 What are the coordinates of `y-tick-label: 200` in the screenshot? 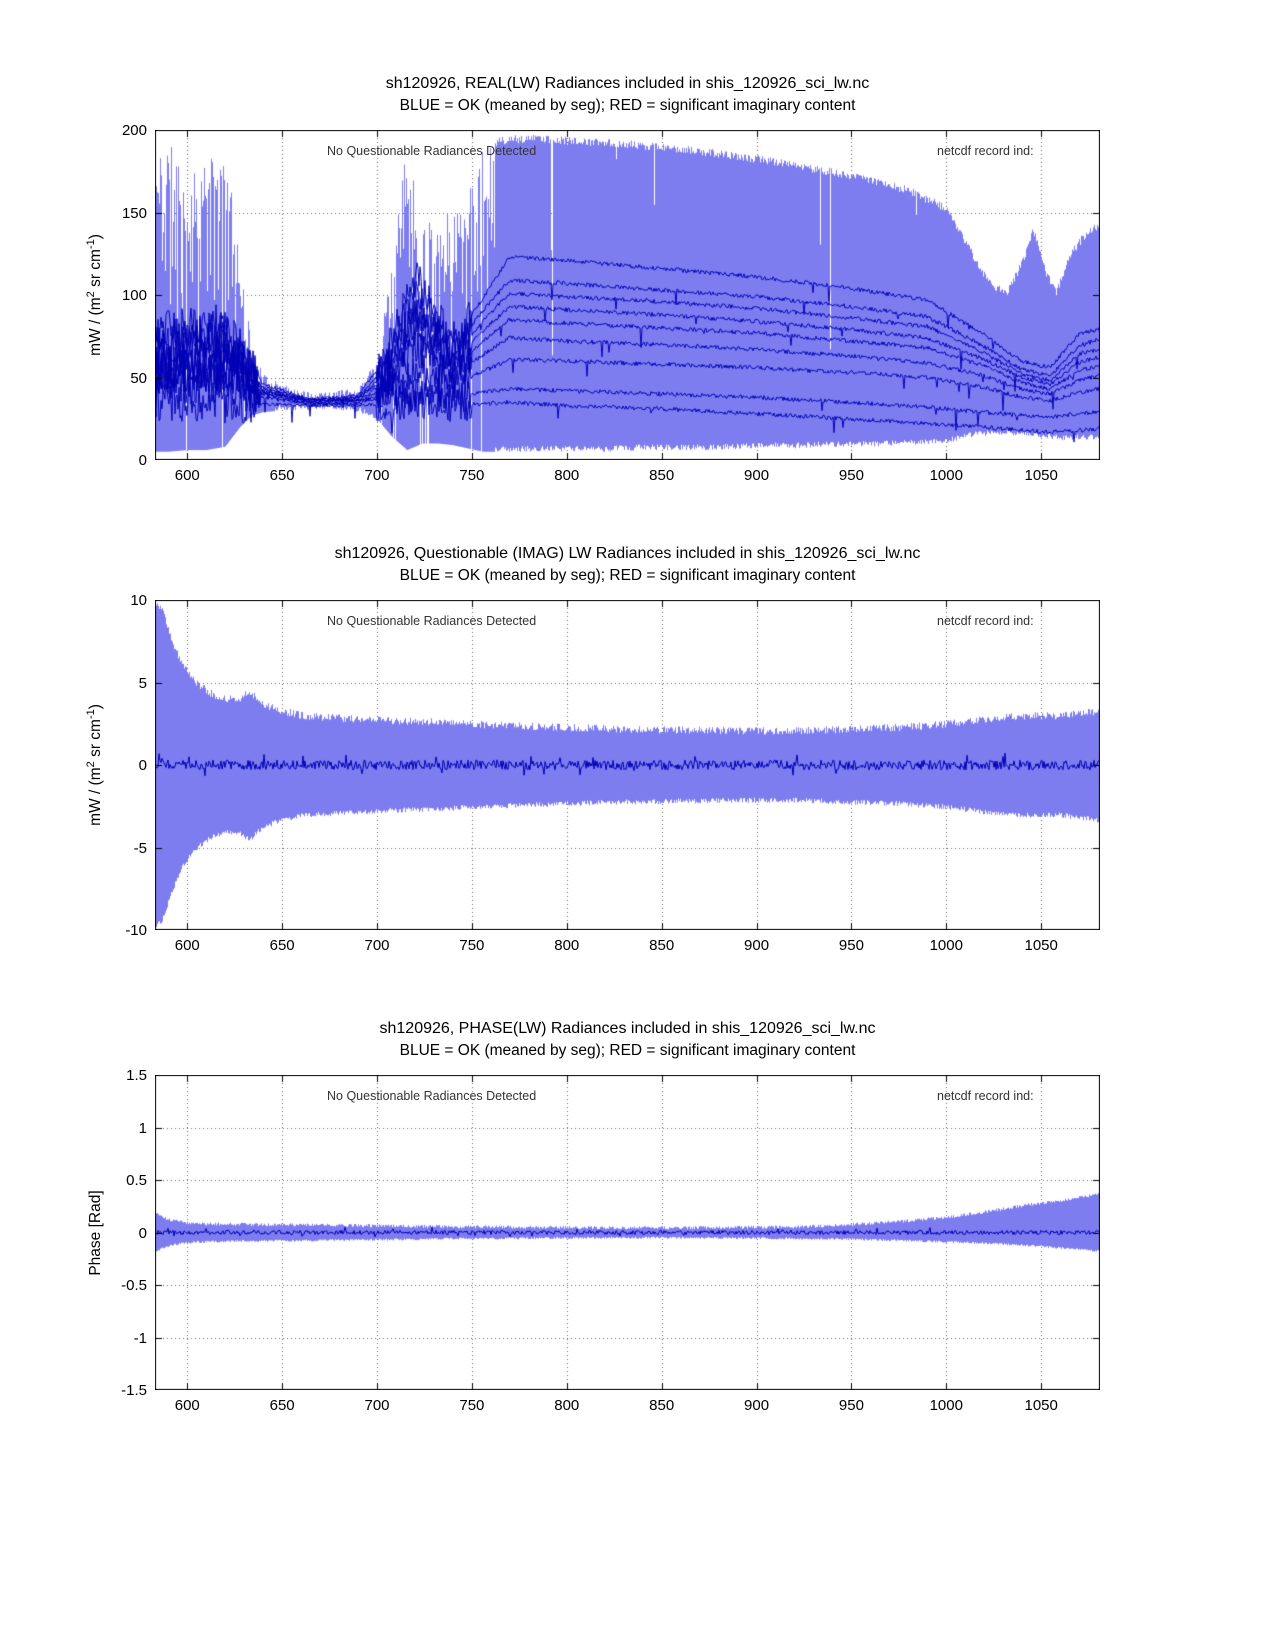 It's located at (134, 130).